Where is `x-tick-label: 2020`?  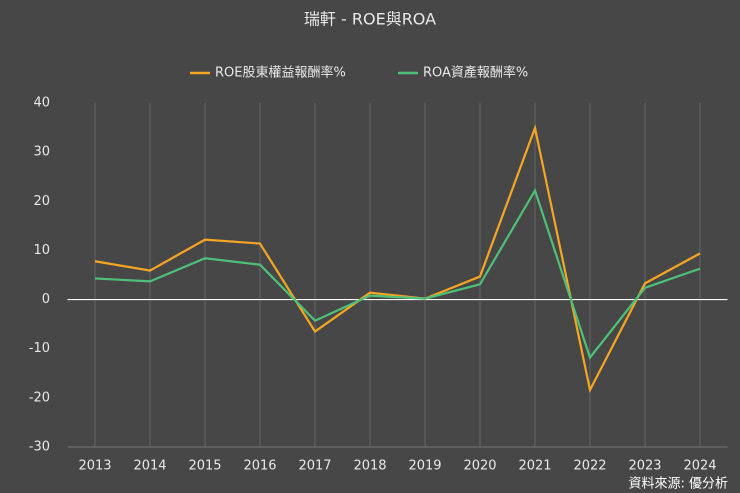 x-tick-label: 2020 is located at coordinates (479, 466).